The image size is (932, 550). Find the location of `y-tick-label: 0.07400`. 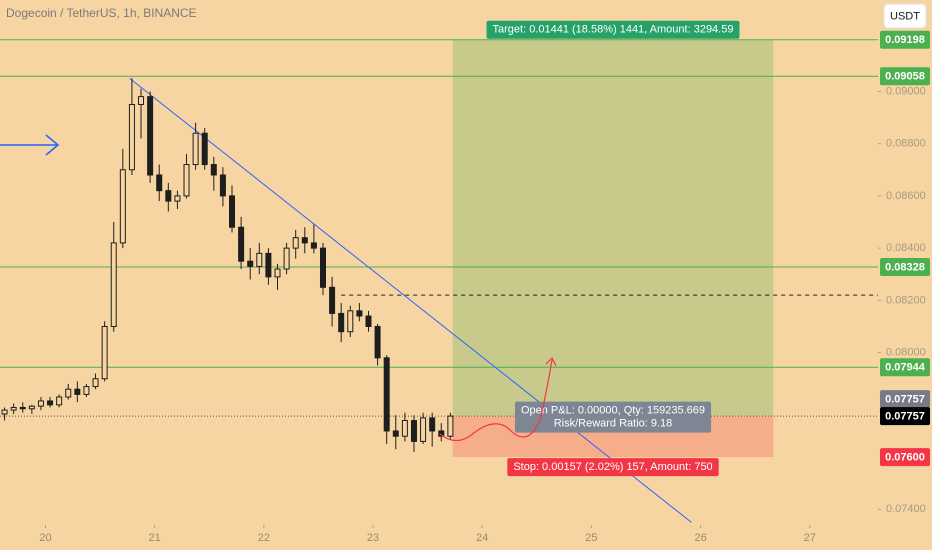

y-tick-label: 0.07400 is located at coordinates (906, 509).